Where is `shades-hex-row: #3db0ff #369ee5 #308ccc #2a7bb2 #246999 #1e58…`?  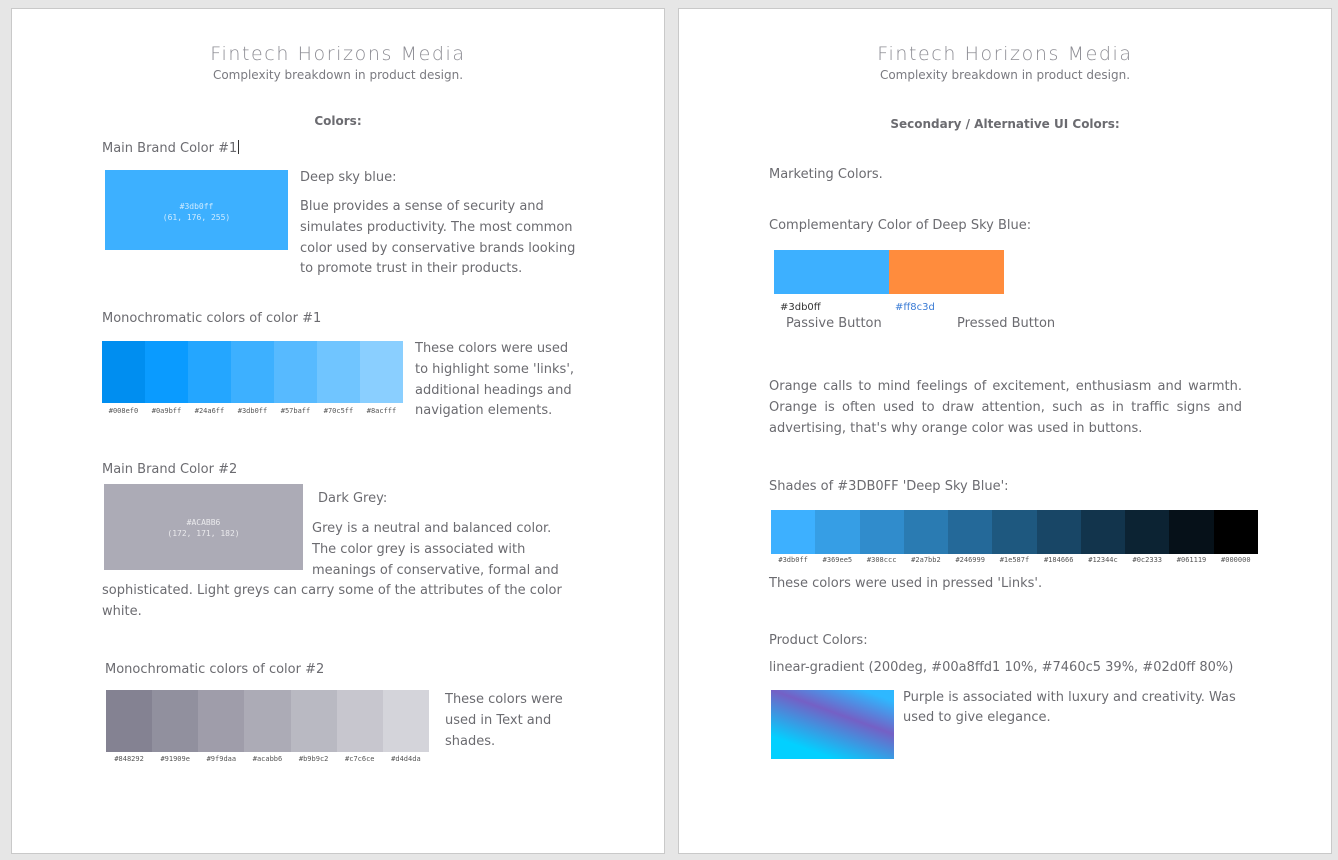 shades-hex-row: #3db0ff #369ee5 #308ccc #2a7bb2 #246999 #1e58… is located at coordinates (1014, 560).